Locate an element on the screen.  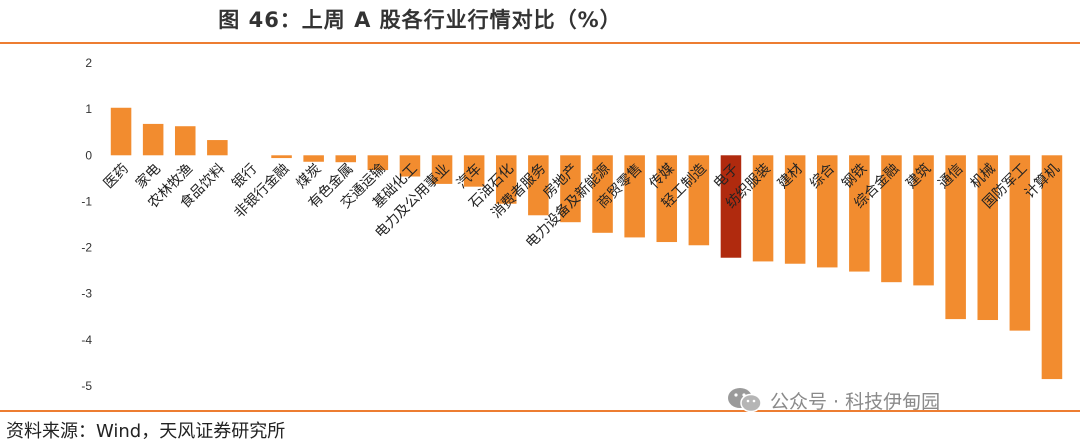
y-tick-label: 1 is located at coordinates (88, 109).